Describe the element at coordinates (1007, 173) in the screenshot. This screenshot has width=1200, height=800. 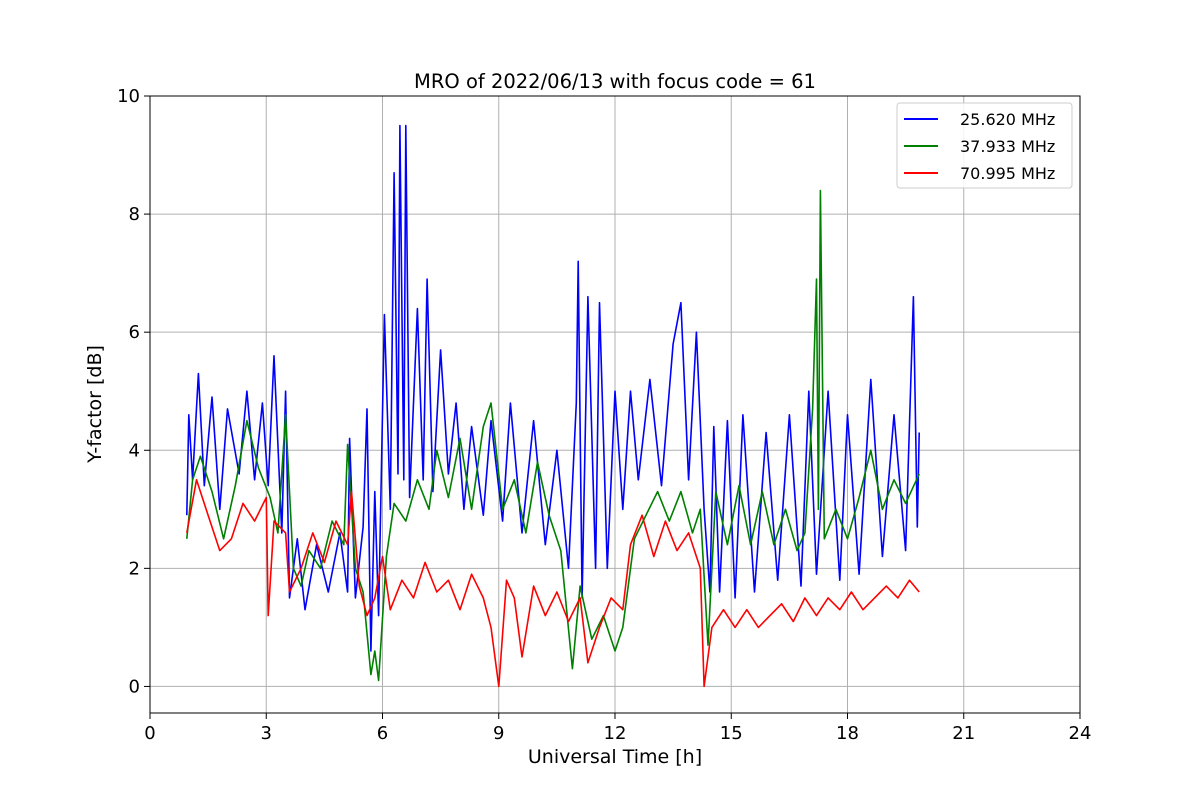
I see `legend-label-3: 70.995 MHz` at that location.